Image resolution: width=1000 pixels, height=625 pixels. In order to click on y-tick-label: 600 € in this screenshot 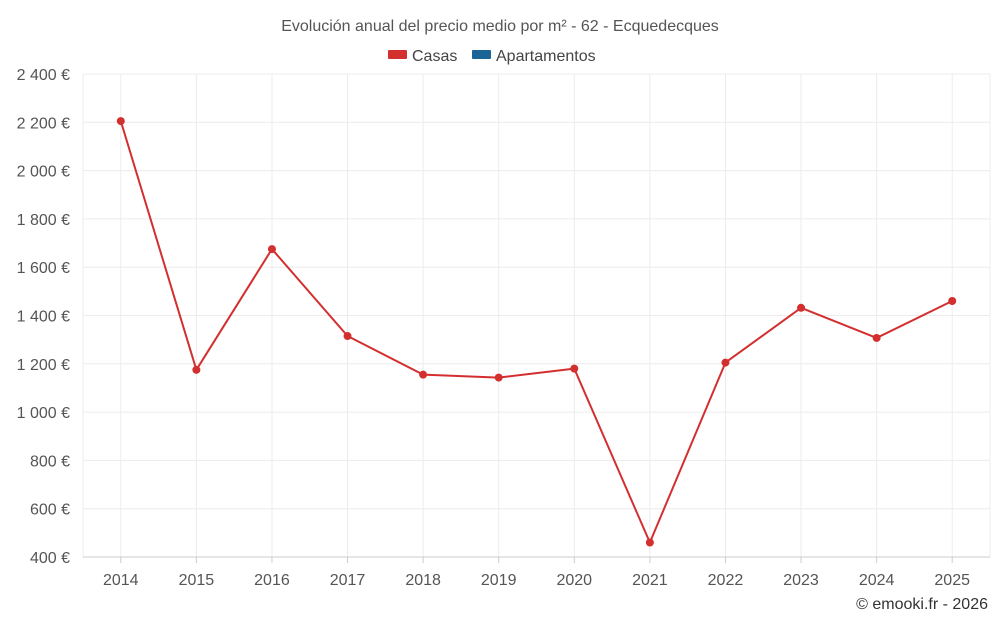, I will do `click(50, 510)`.